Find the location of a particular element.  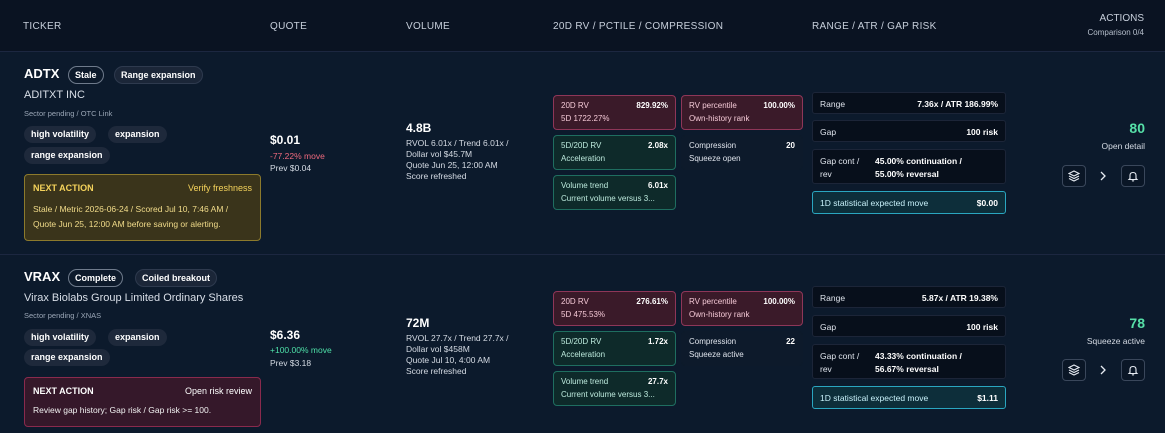

quote-price: $0.01 is located at coordinates (285, 140).